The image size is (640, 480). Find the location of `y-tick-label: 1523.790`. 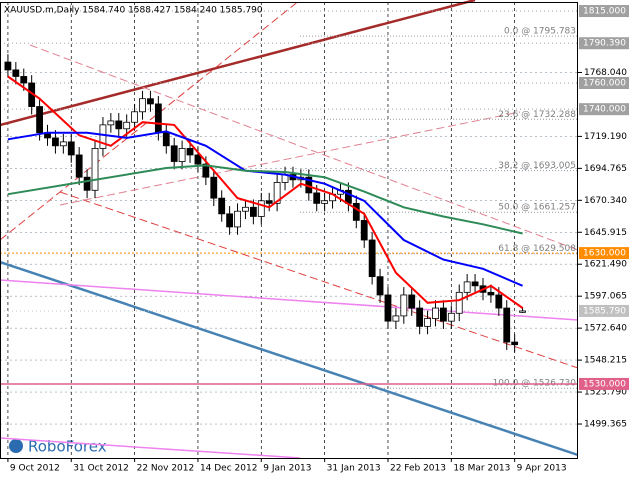

y-tick-label: 1523.790 is located at coordinates (605, 393).